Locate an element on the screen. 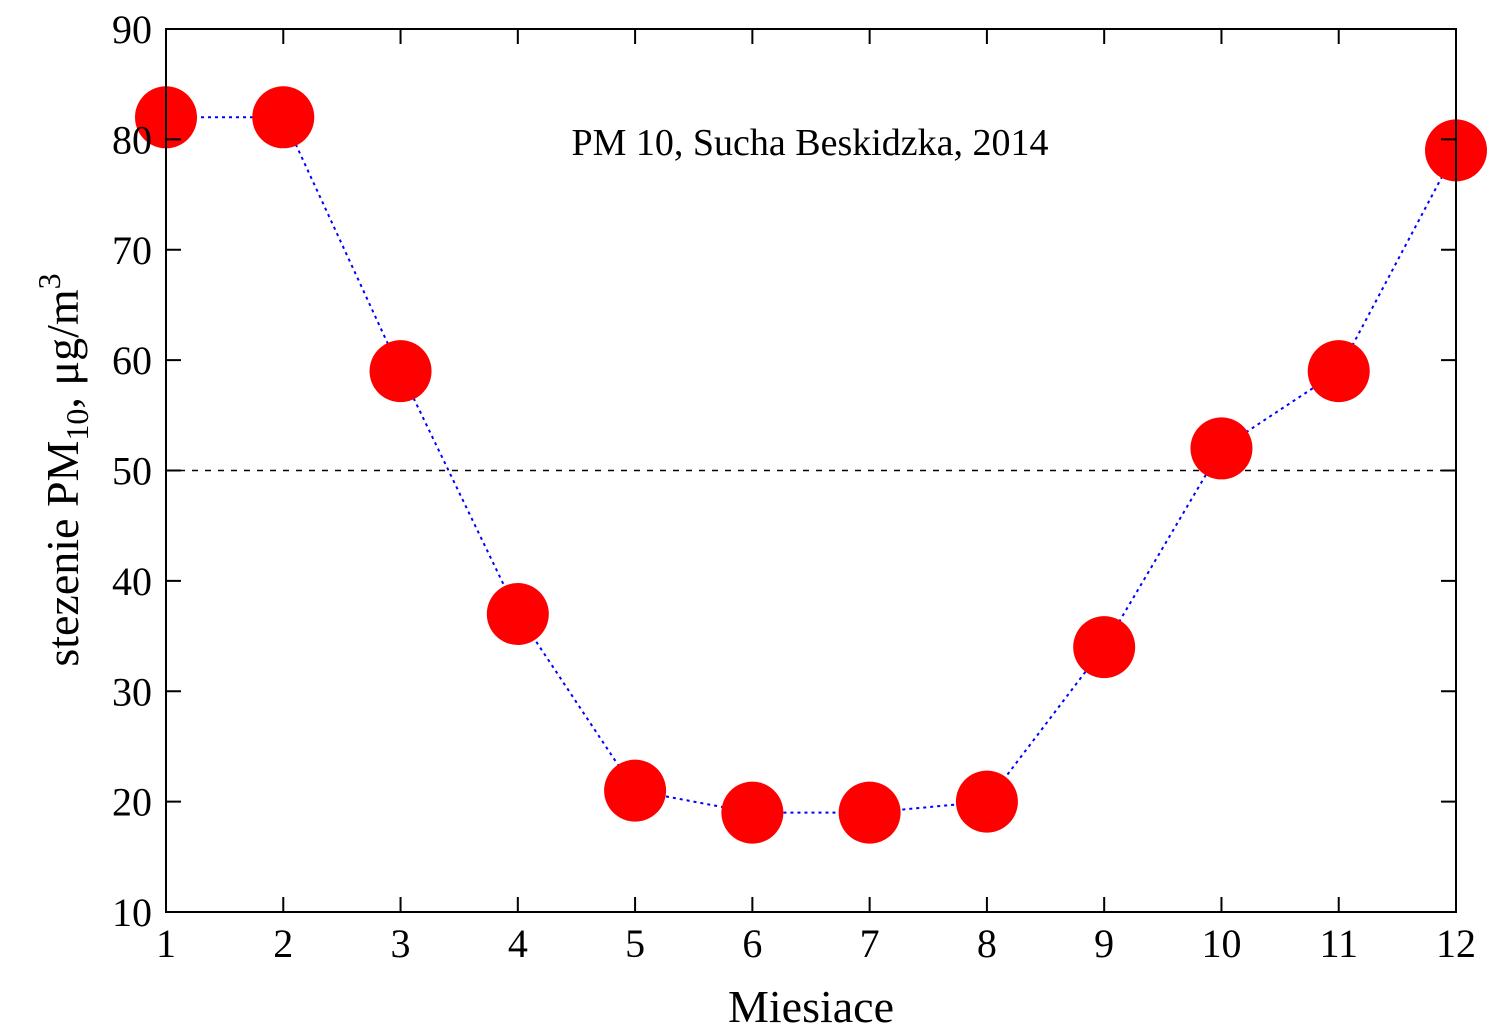 This screenshot has height=1029, width=1491. x-tick-label: 3 is located at coordinates (401, 943).